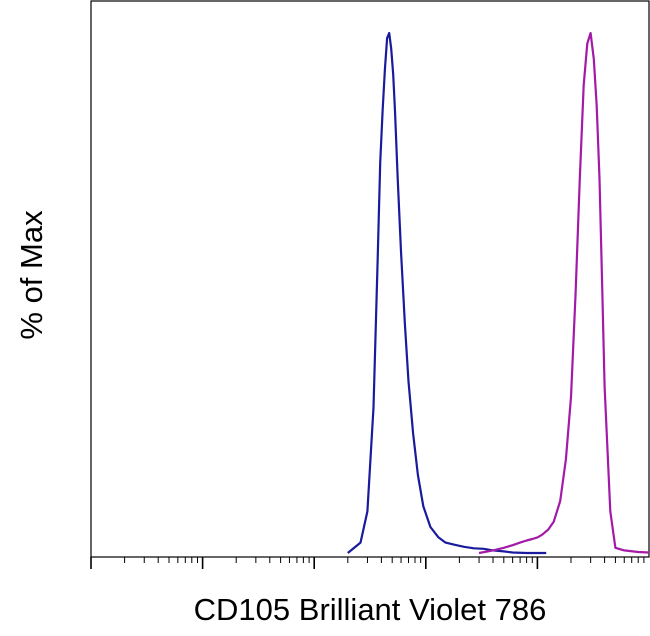 The image size is (650, 636). What do you see at coordinates (31, 275) in the screenshot?
I see `y-axis-label: % of Max` at bounding box center [31, 275].